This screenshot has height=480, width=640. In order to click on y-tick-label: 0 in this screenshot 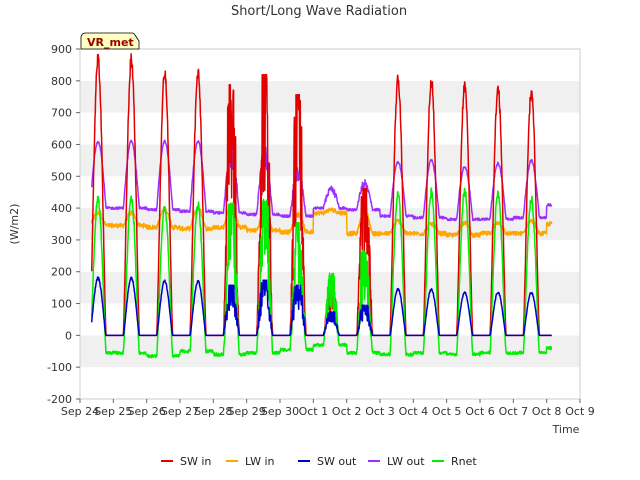, I will do `click(68, 335)`.